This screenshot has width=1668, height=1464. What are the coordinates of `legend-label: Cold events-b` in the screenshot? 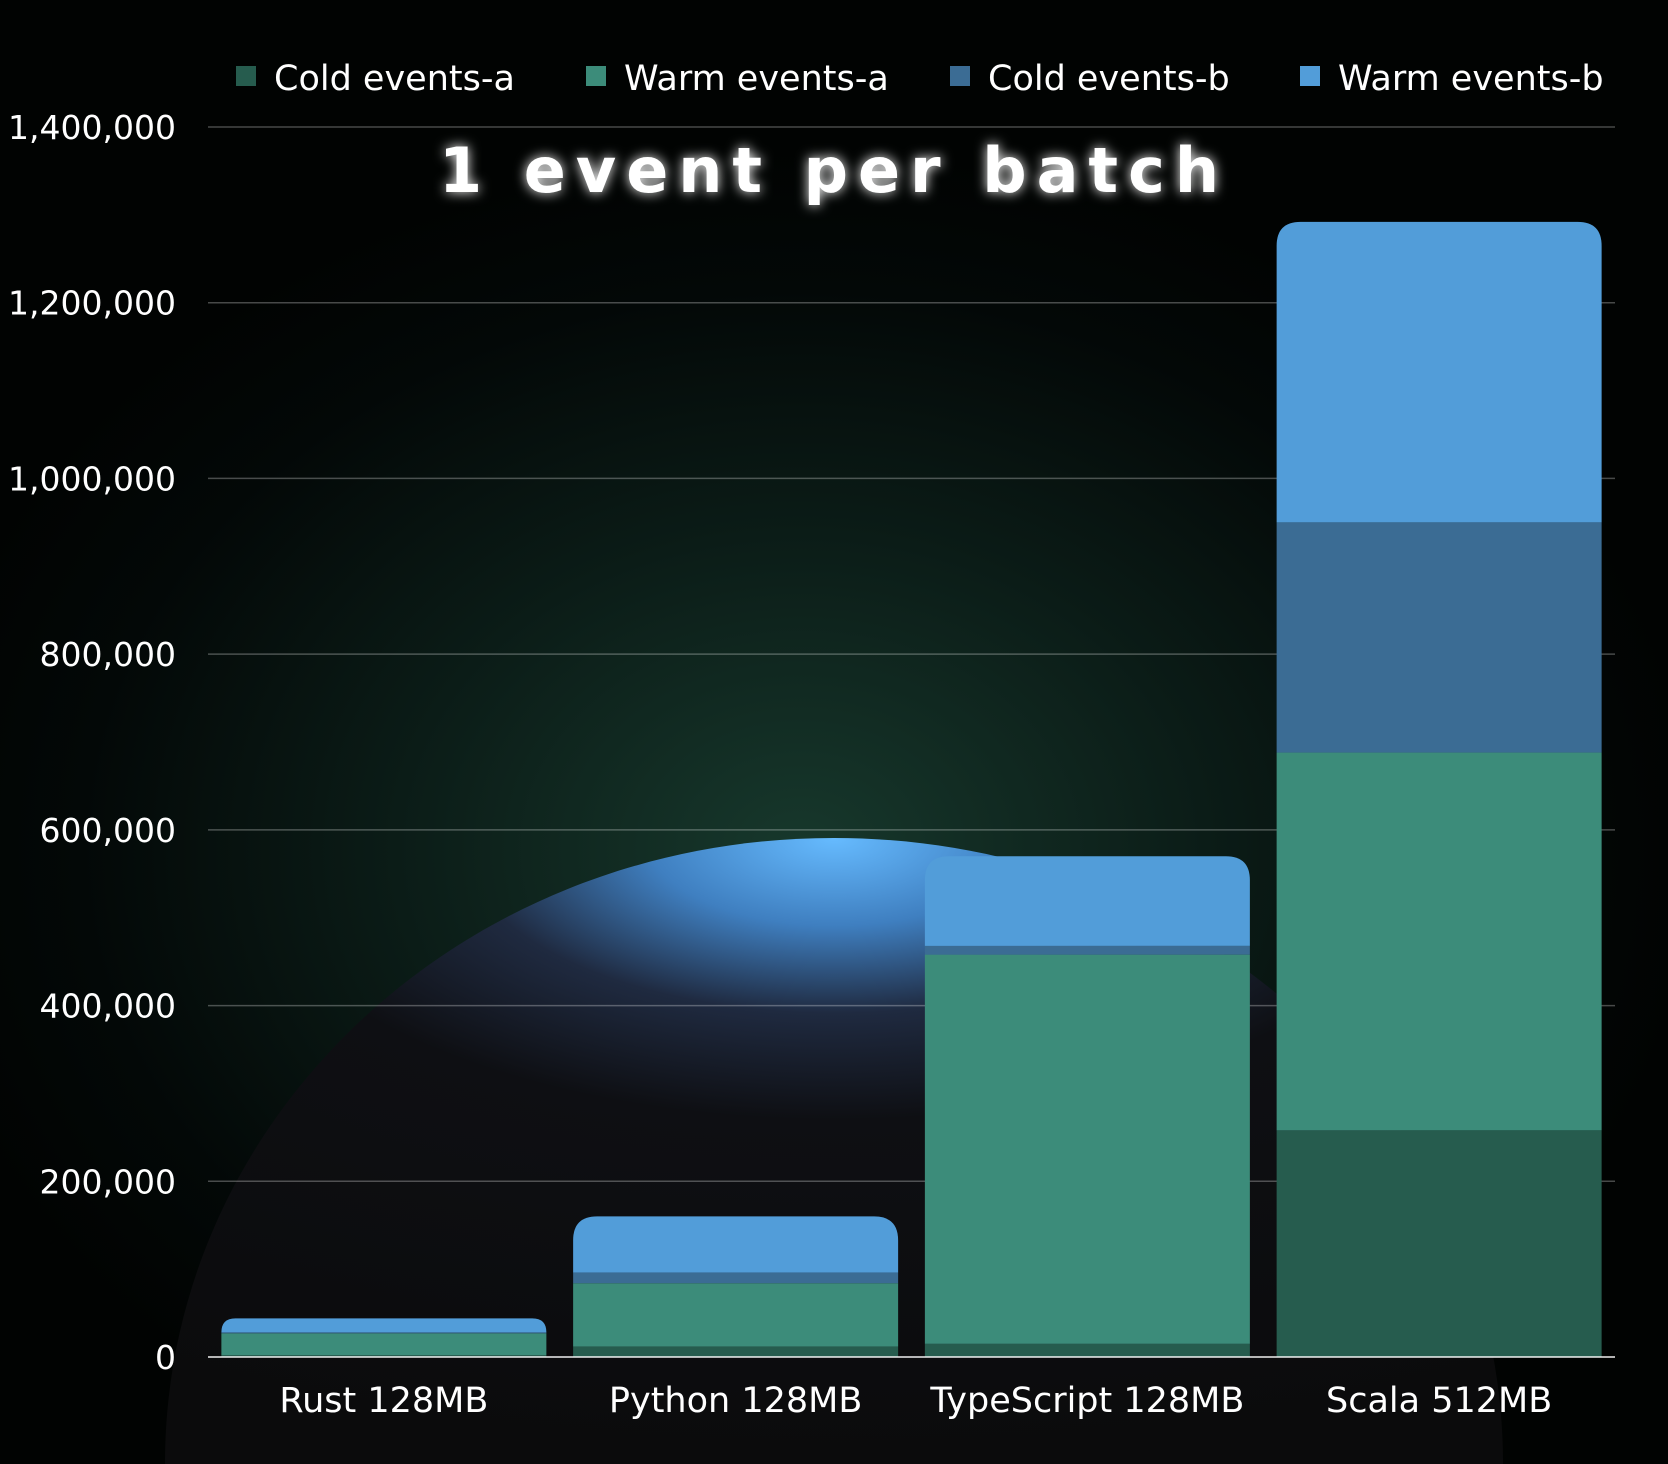 It's located at (1109, 79).